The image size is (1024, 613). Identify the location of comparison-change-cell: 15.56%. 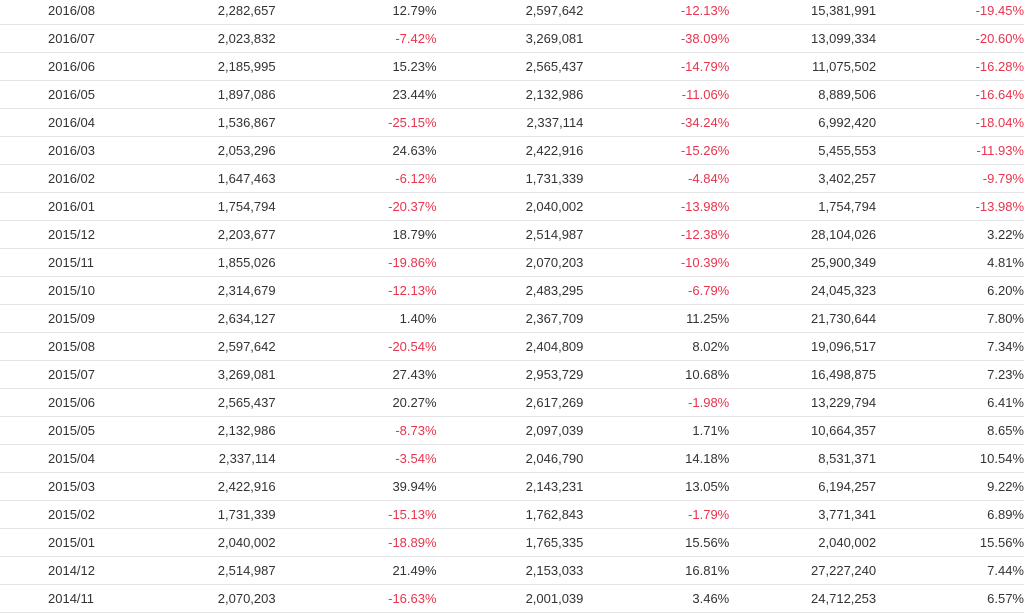
(656, 542).